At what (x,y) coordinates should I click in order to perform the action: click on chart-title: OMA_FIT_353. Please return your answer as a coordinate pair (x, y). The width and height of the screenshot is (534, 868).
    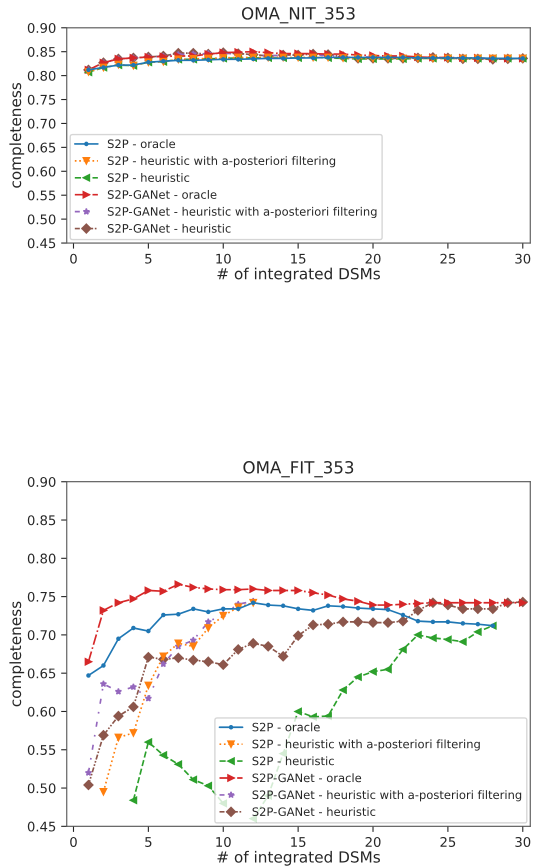
    Looking at the image, I should click on (298, 469).